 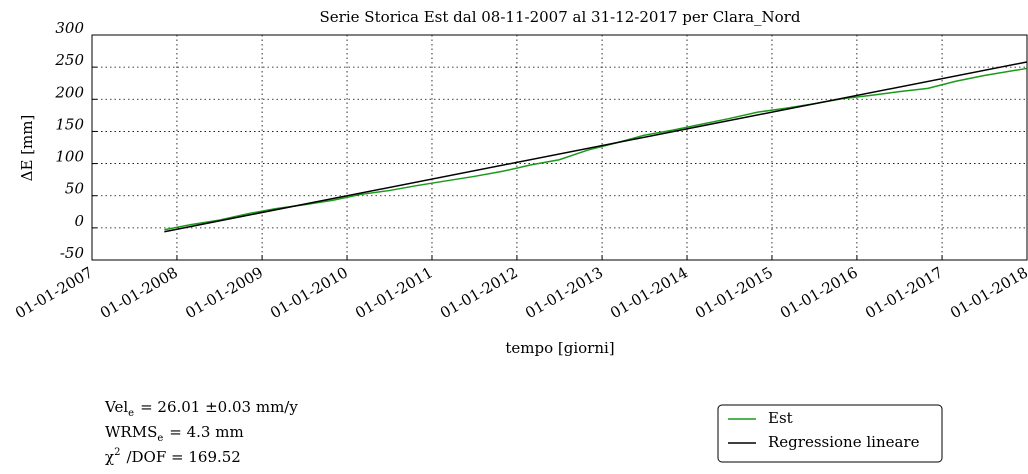 I want to click on legend-label: Regressione lineare, so click(x=844, y=442).